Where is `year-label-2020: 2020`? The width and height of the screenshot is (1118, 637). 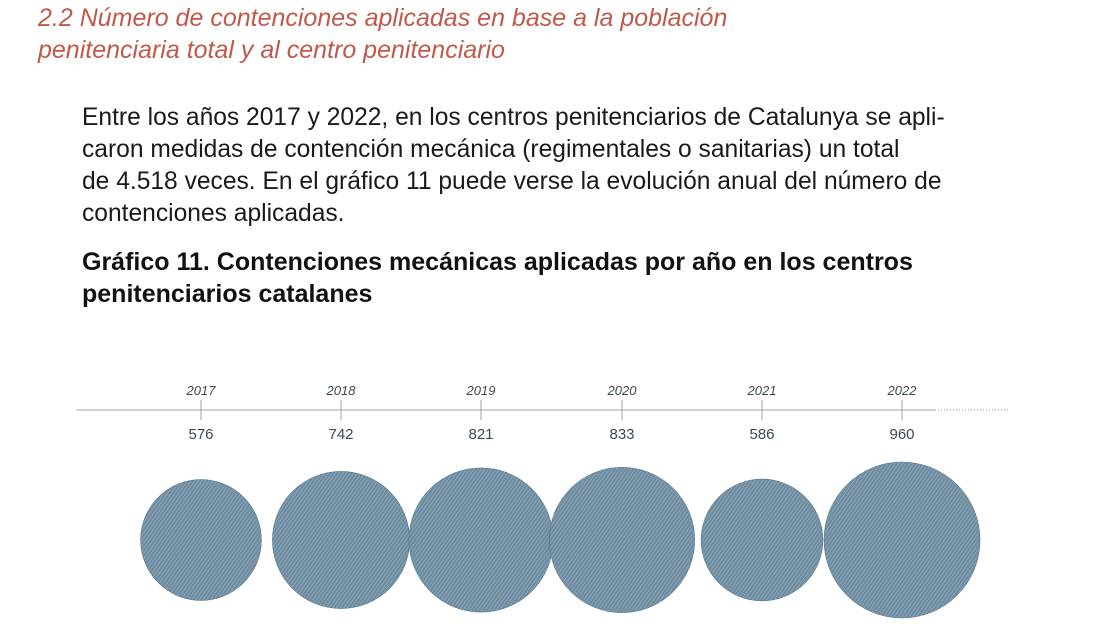
year-label-2020: 2020 is located at coordinates (622, 390).